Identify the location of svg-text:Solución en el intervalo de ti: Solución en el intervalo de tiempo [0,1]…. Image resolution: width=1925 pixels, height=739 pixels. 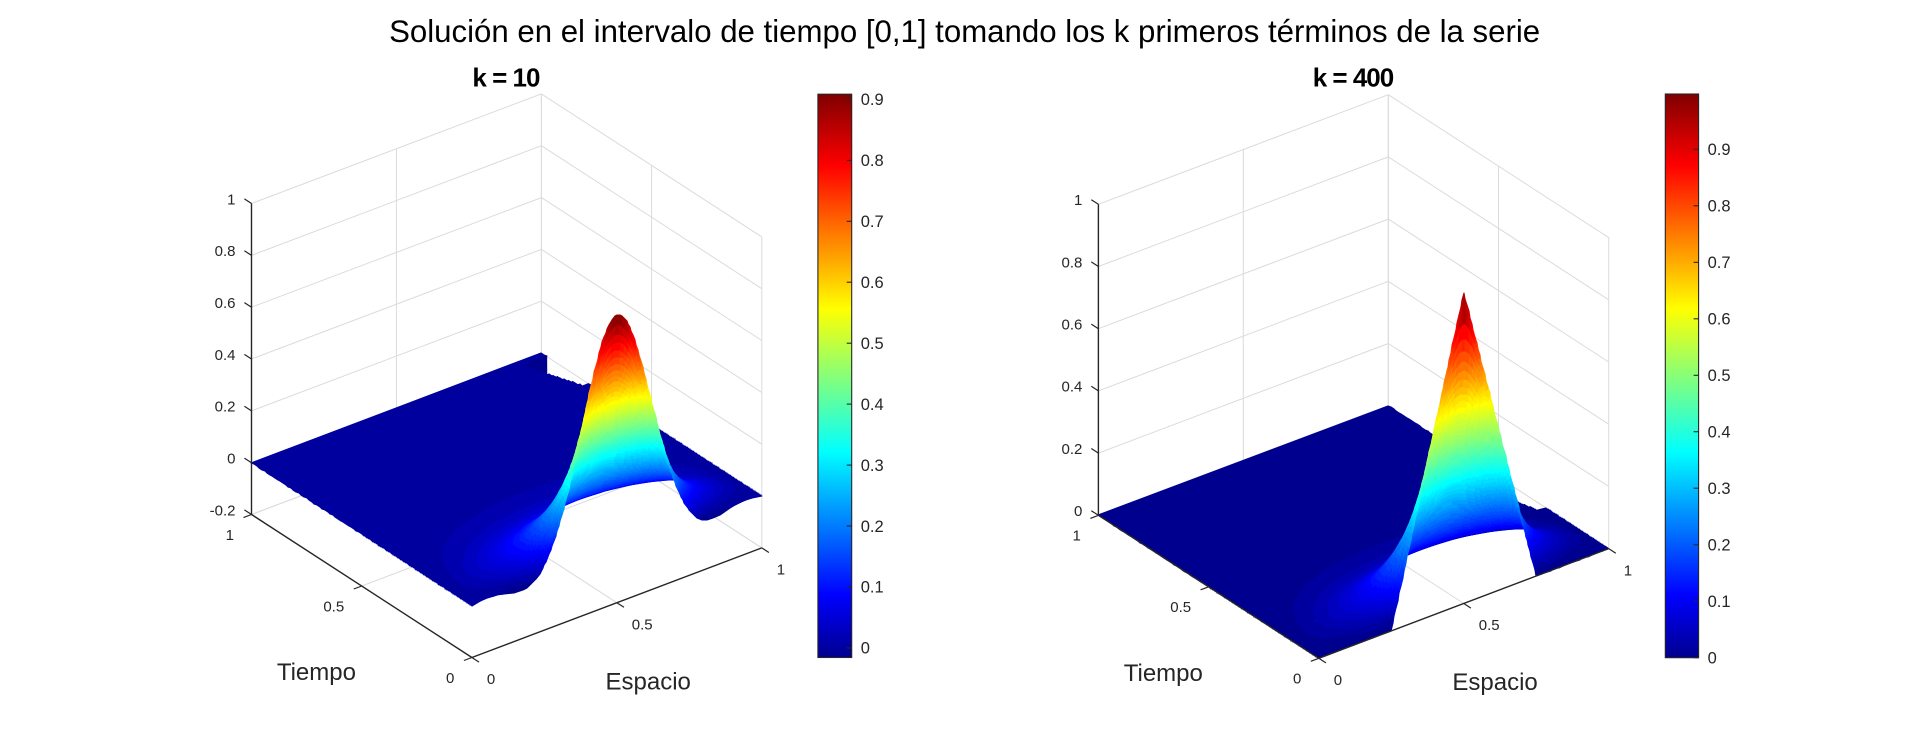
(964, 31).